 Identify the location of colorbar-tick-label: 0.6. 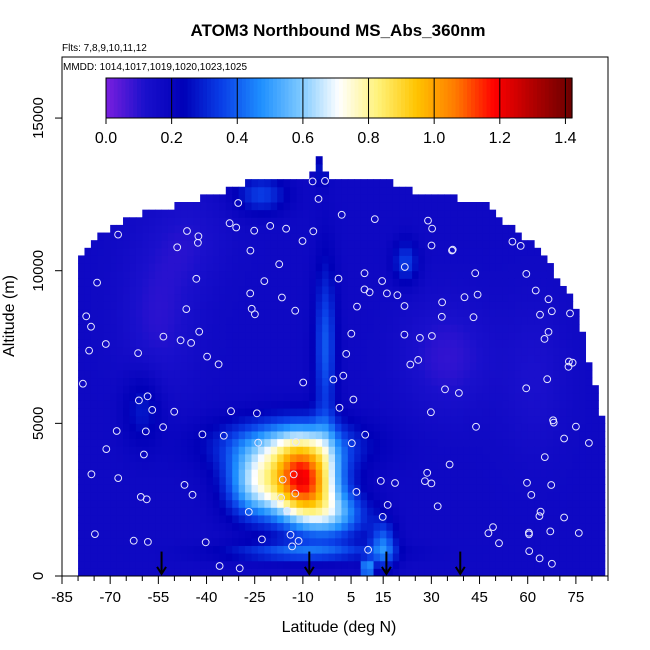
(303, 138).